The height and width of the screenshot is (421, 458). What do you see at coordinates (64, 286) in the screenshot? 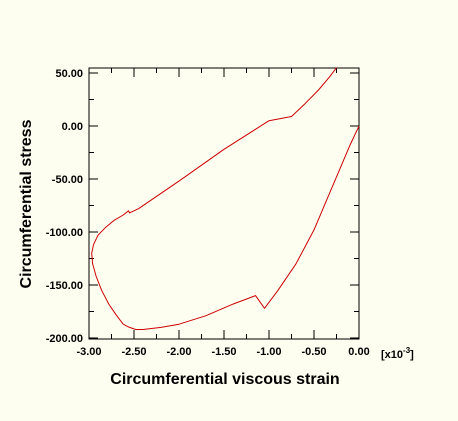
I see `y-tick-label: -150.00` at bounding box center [64, 286].